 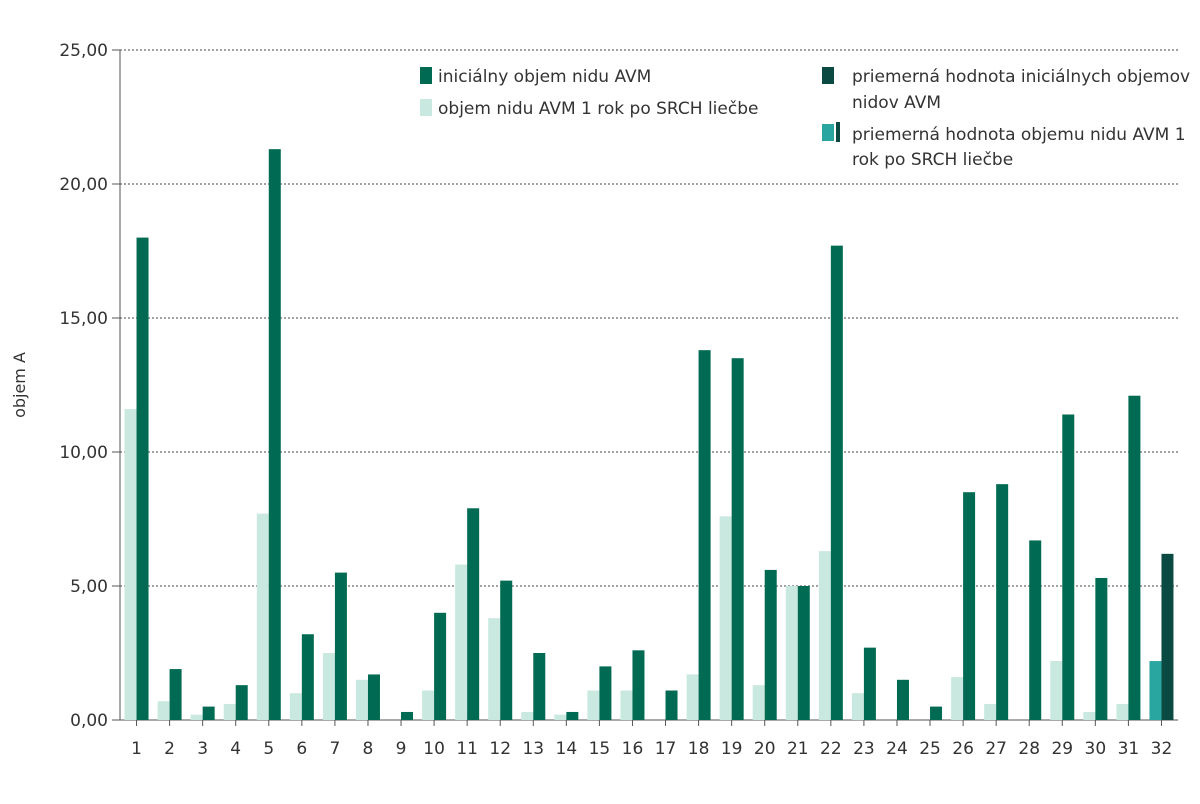 I want to click on x-tick-label: 9, so click(x=401, y=749).